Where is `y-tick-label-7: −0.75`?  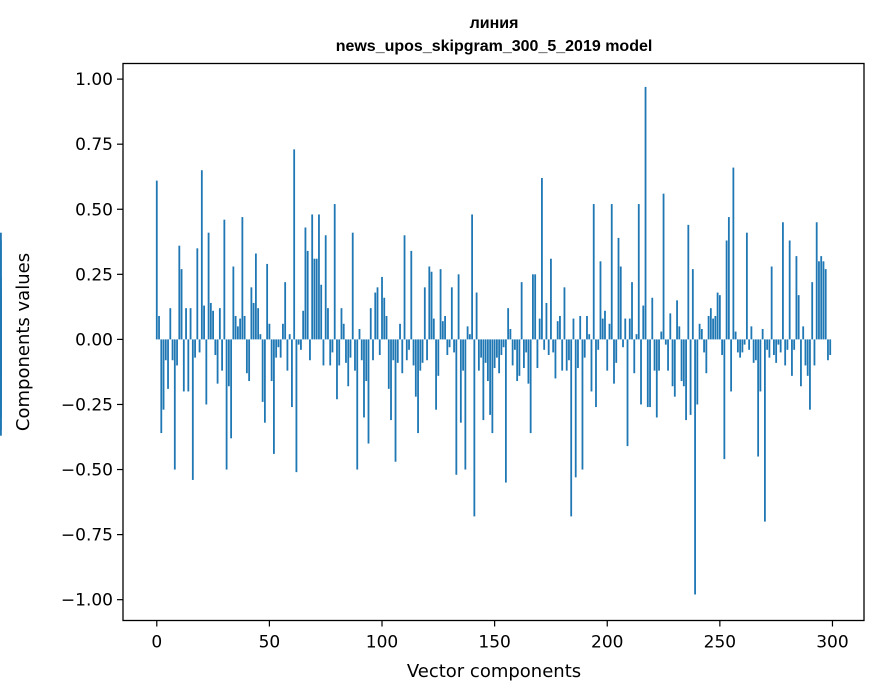 y-tick-label-7: −0.75 is located at coordinates (87, 536).